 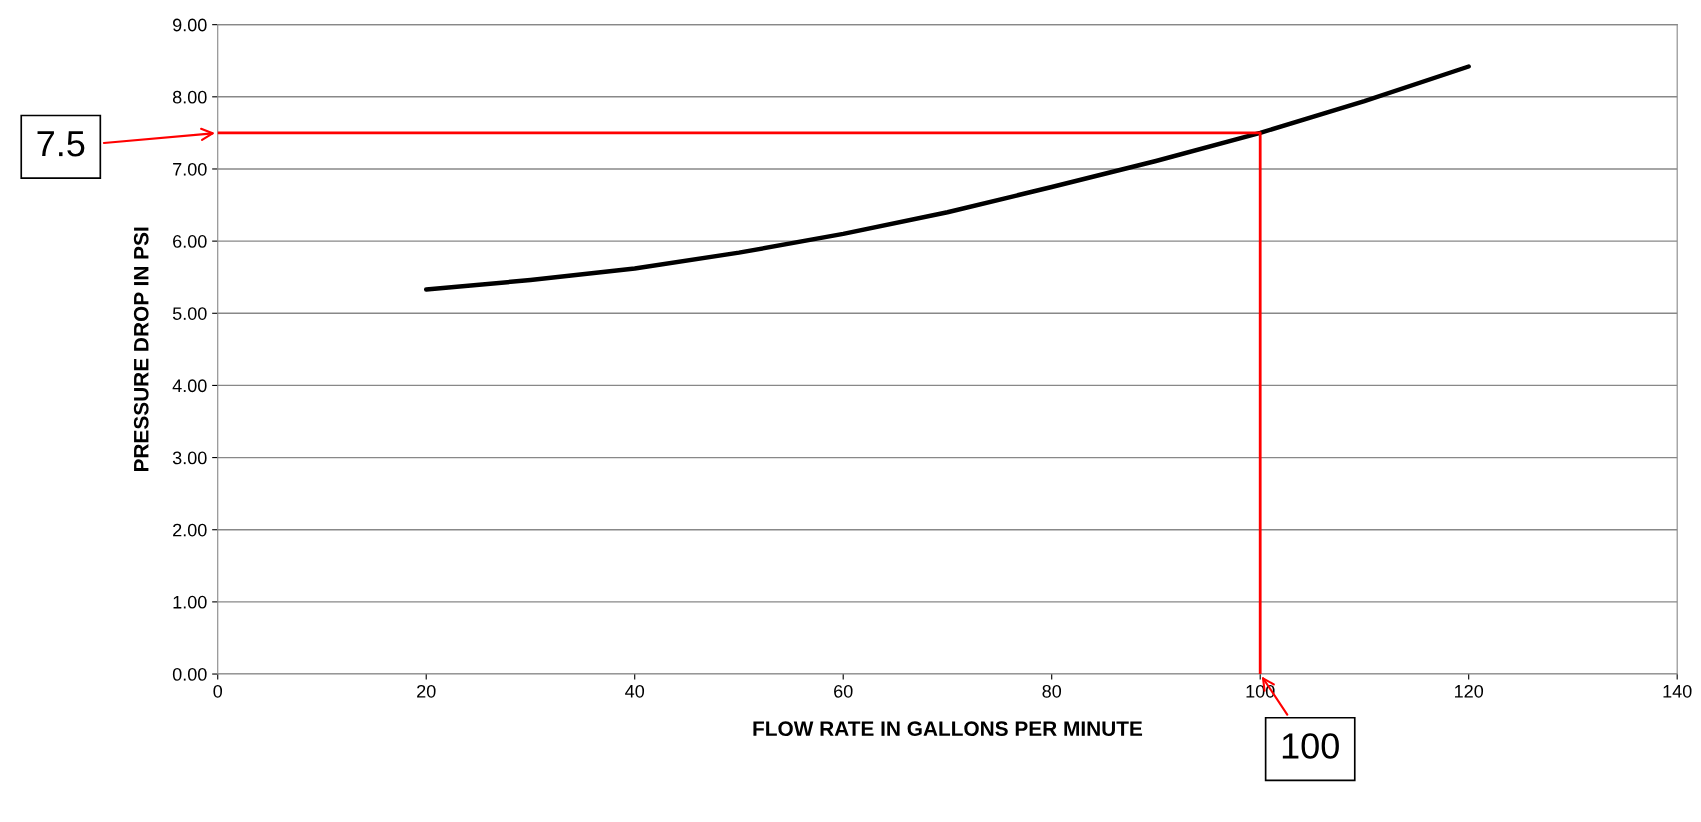 I want to click on x-tick-label: 80, so click(x=1052, y=691).